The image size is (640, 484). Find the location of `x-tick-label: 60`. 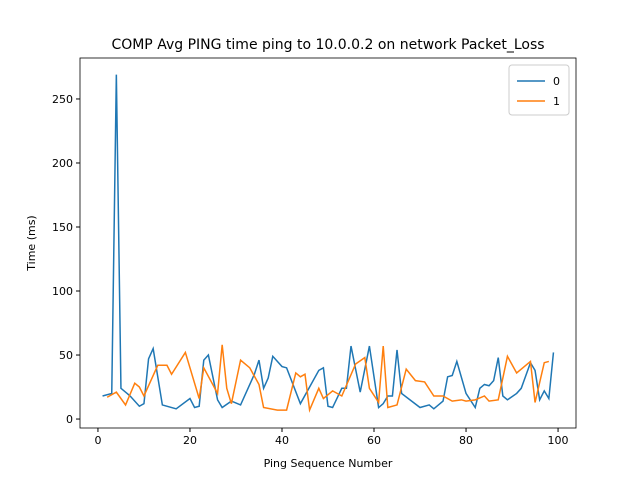

x-tick-label: 60 is located at coordinates (374, 440).